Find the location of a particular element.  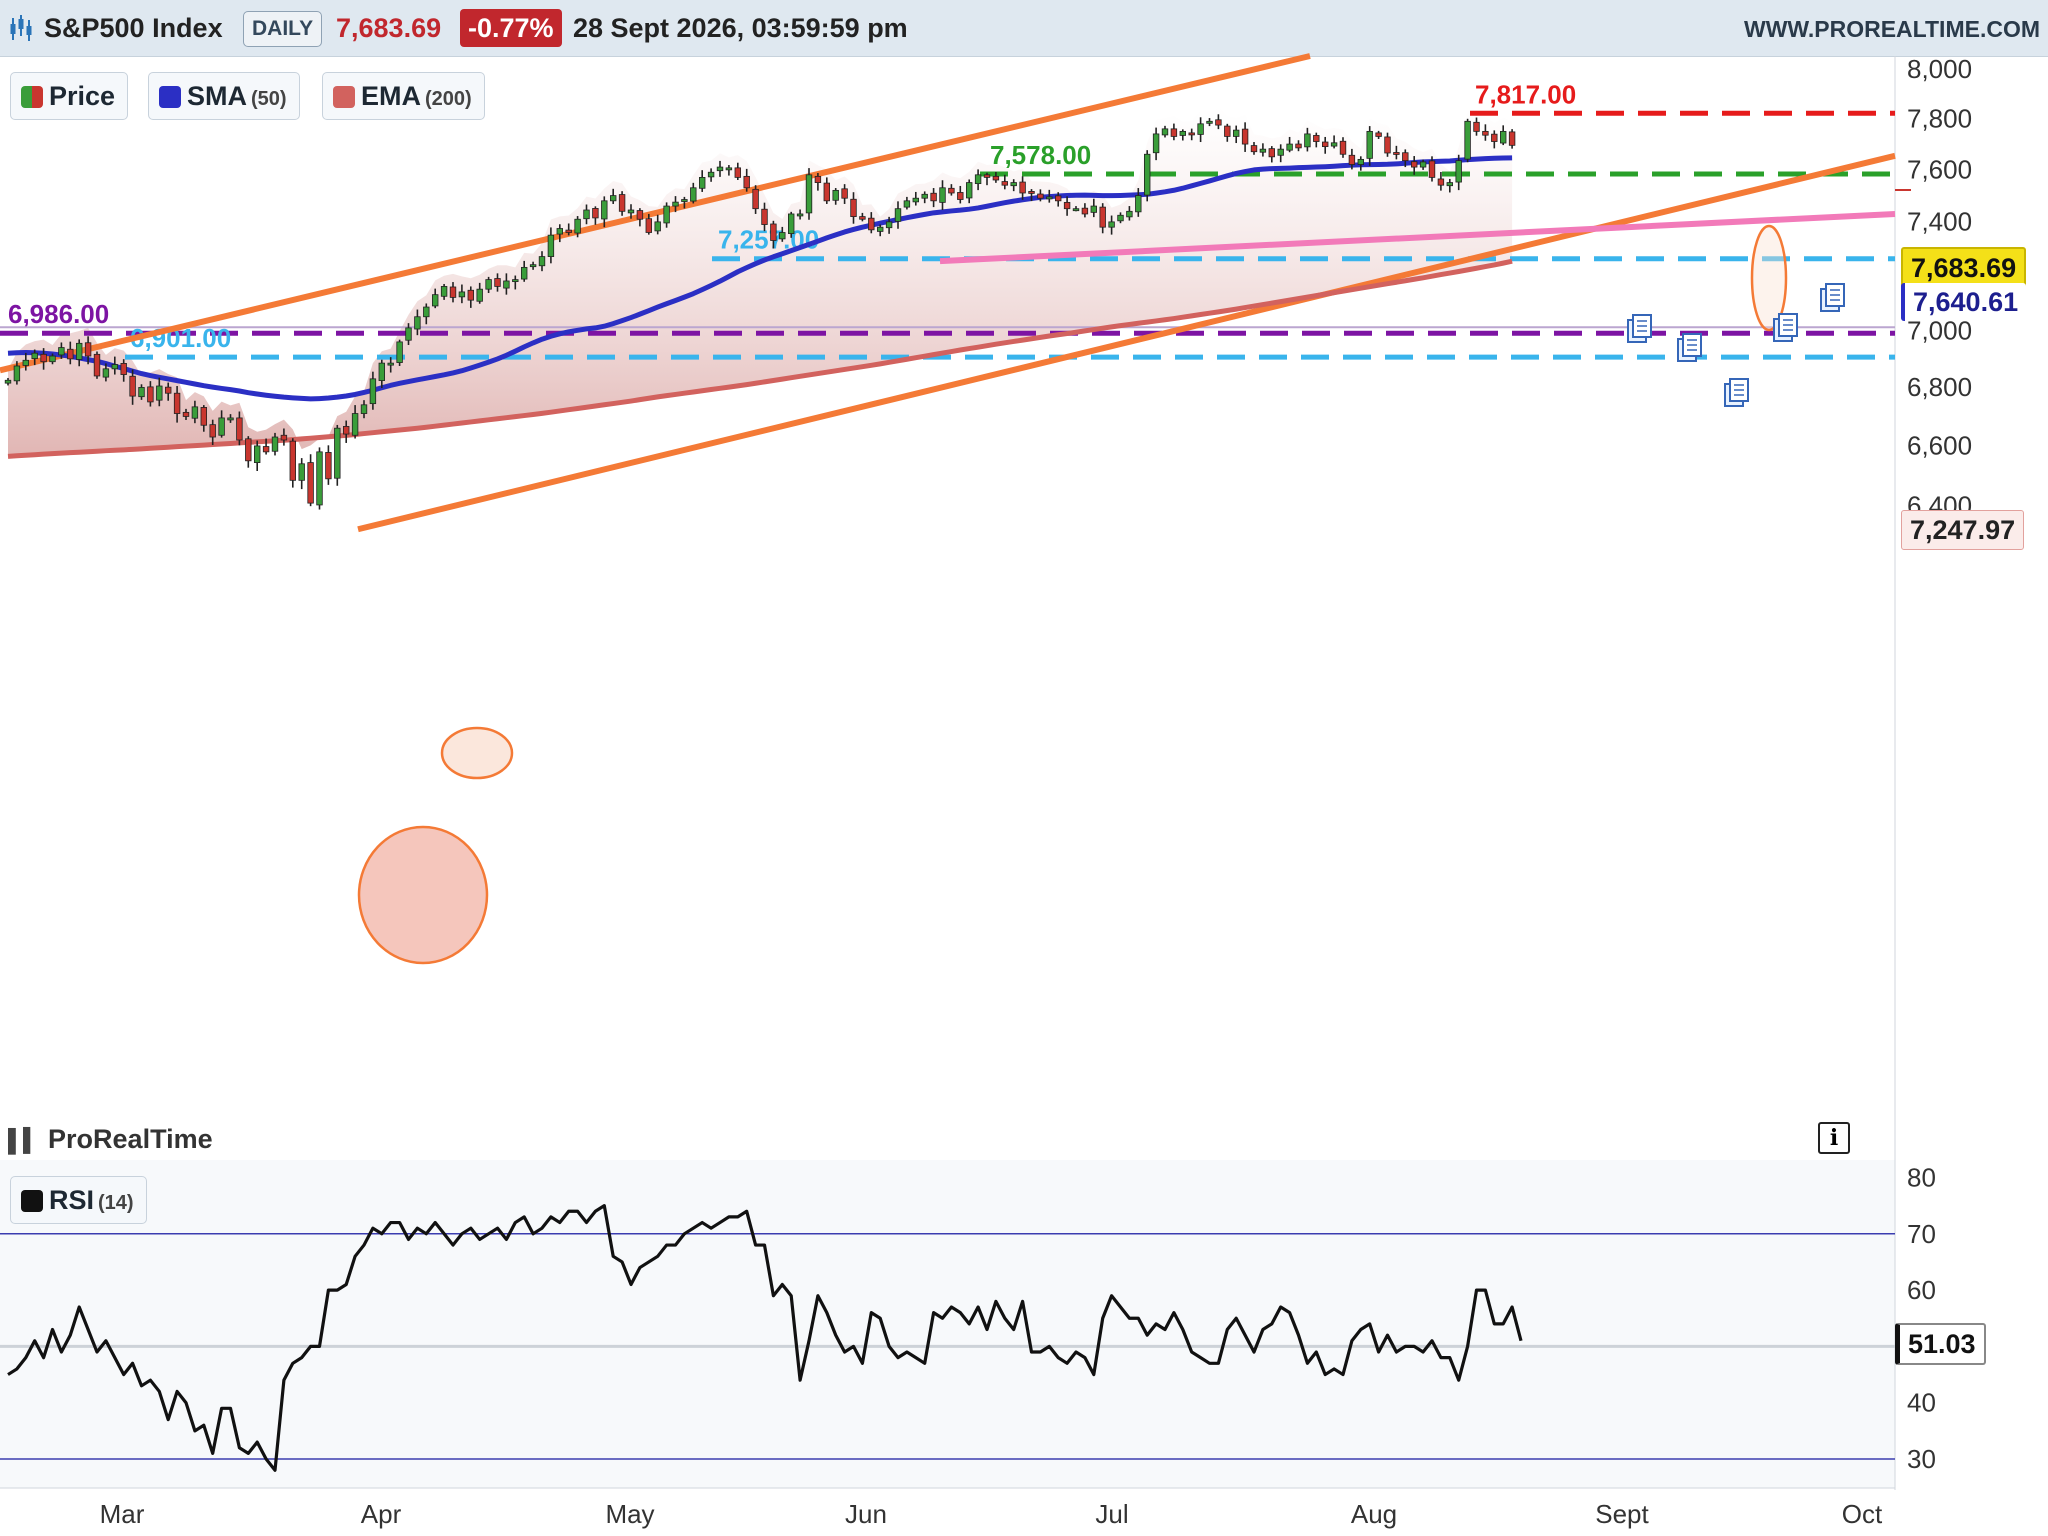

y-tick-label: 6,600 is located at coordinates (1939, 445).